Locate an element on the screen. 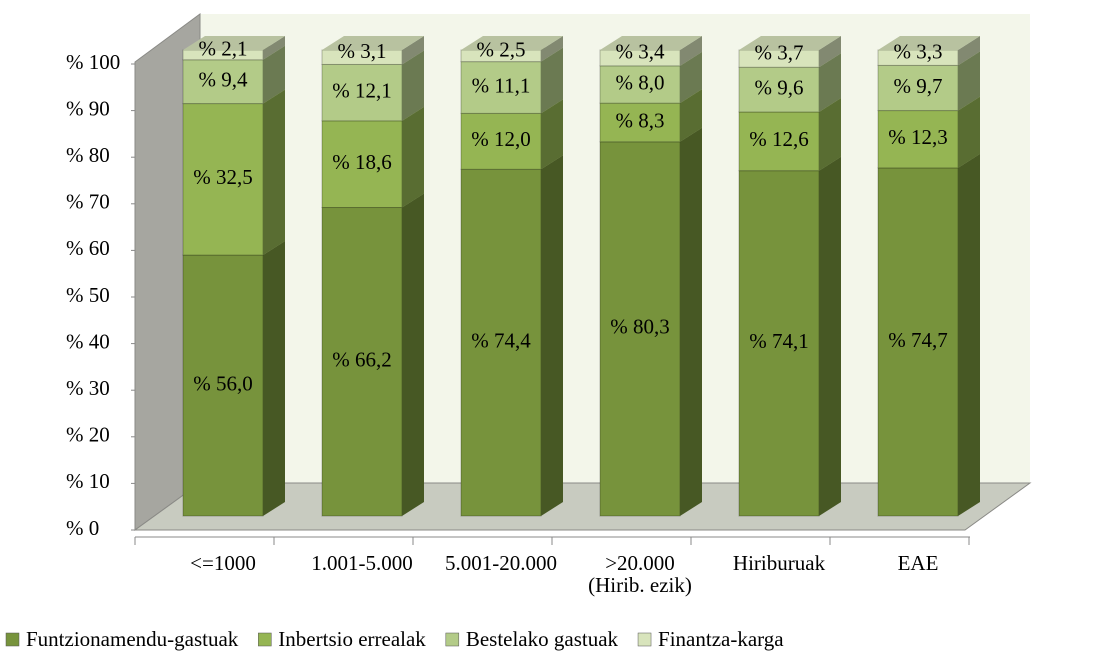 The width and height of the screenshot is (1094, 658). value-label: % 2,1 is located at coordinates (223, 49).